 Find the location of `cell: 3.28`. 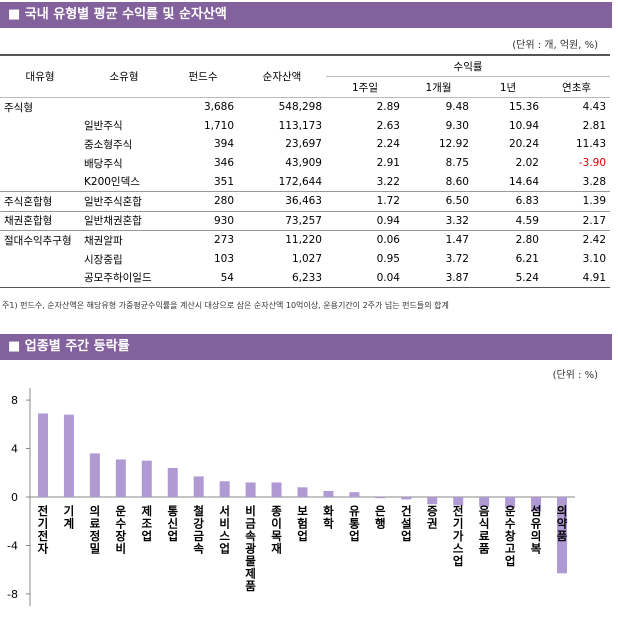

cell: 3.28 is located at coordinates (577, 182).